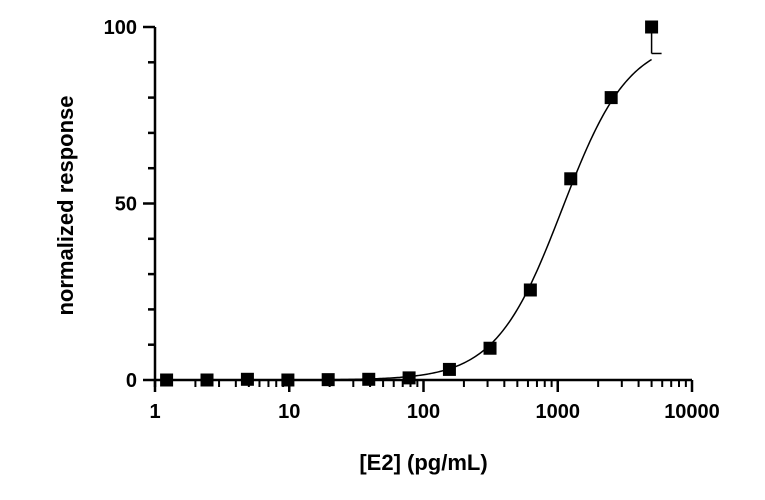  Describe the element at coordinates (289, 412) in the screenshot. I see `x-tick-label: 10` at that location.